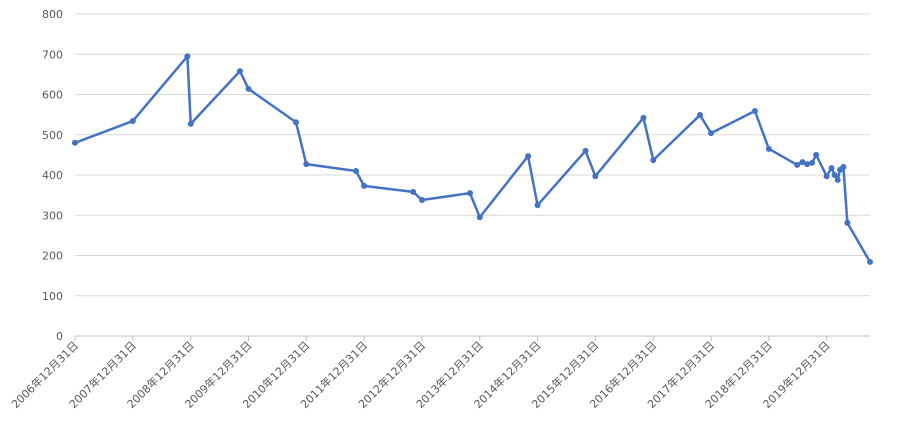  Describe the element at coordinates (52, 175) in the screenshot. I see `y-tick-label: 400` at that location.